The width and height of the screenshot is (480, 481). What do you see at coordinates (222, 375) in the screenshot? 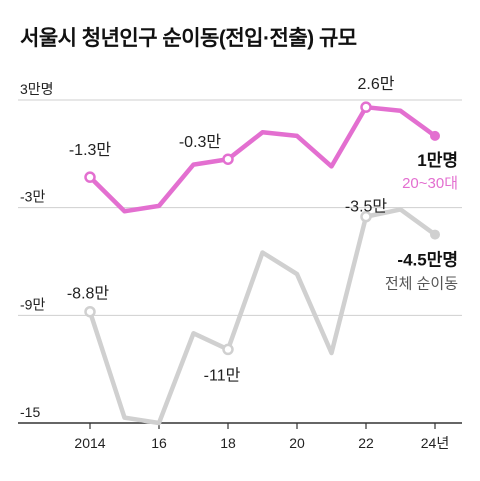
I see `data-label: -11만` at bounding box center [222, 375].